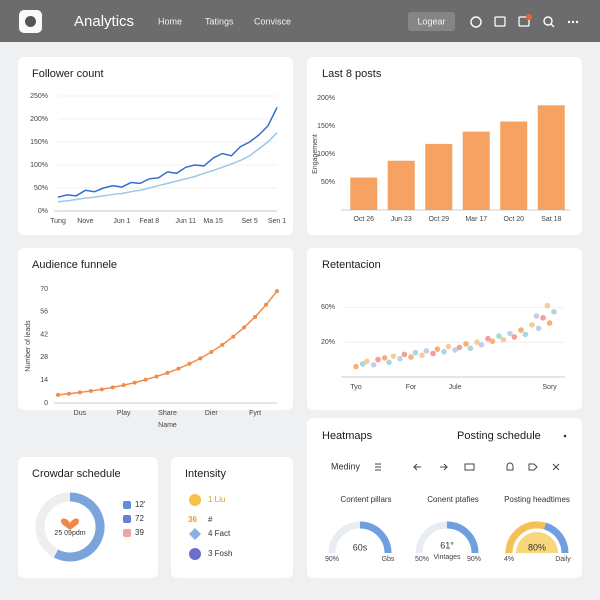 Image resolution: width=600 pixels, height=600 pixels. I want to click on gauge-title: Conent ptafies, so click(453, 499).